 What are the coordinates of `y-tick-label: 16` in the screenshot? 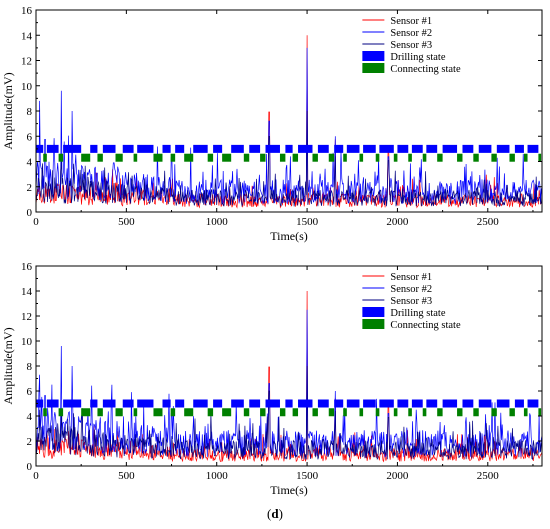 It's located at (27, 11).